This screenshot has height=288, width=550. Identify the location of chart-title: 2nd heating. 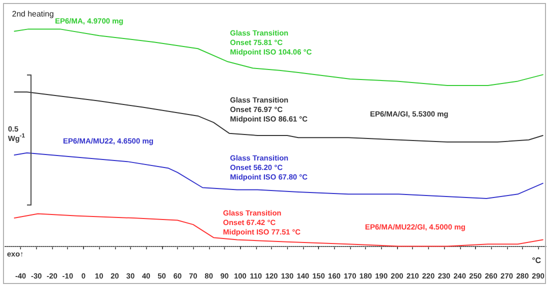
(33, 14).